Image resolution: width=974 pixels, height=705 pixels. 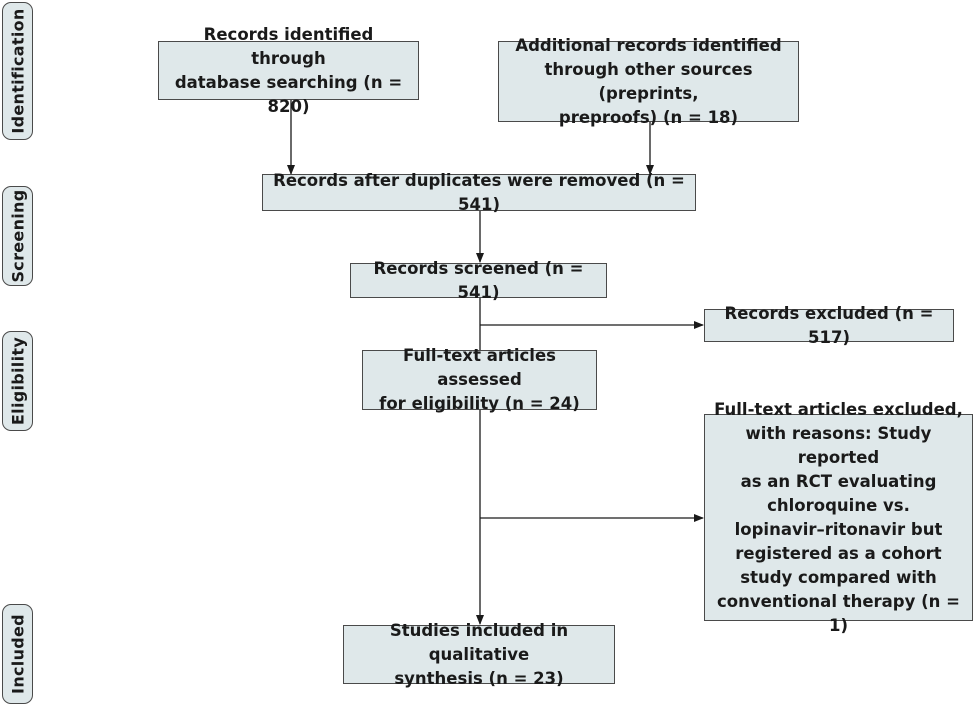 I want to click on stage-included: Included, so click(x=17, y=654).